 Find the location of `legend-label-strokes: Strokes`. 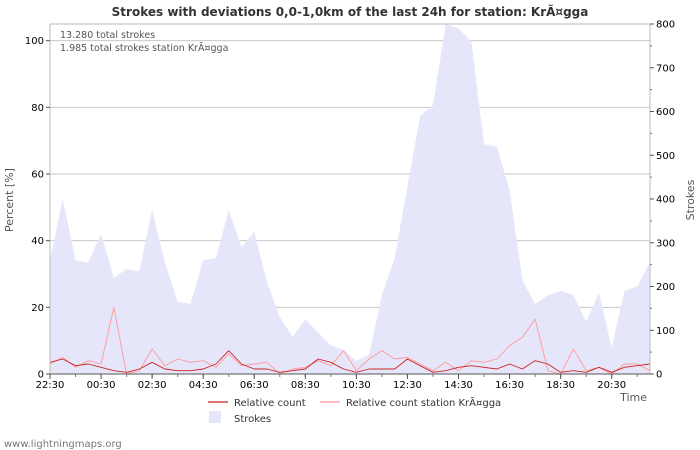

legend-label-strokes: Strokes is located at coordinates (252, 419).